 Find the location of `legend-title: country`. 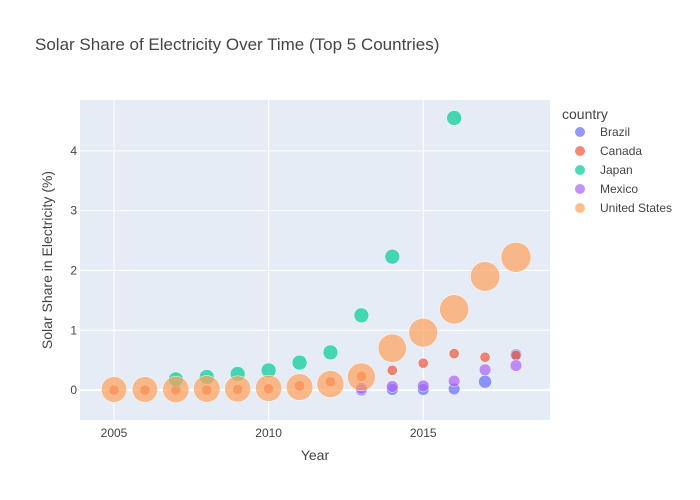

legend-title: country is located at coordinates (585, 114).